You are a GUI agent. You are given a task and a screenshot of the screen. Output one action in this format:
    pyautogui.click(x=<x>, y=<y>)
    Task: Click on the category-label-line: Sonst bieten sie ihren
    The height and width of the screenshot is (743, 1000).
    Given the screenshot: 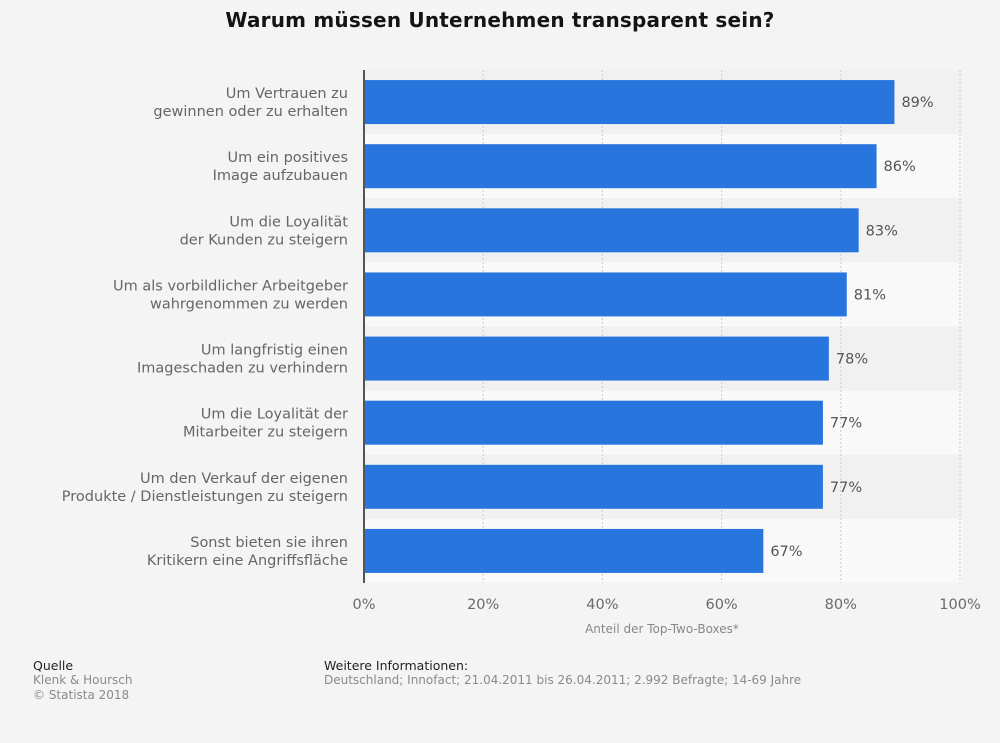 What is the action you would take?
    pyautogui.click(x=269, y=543)
    